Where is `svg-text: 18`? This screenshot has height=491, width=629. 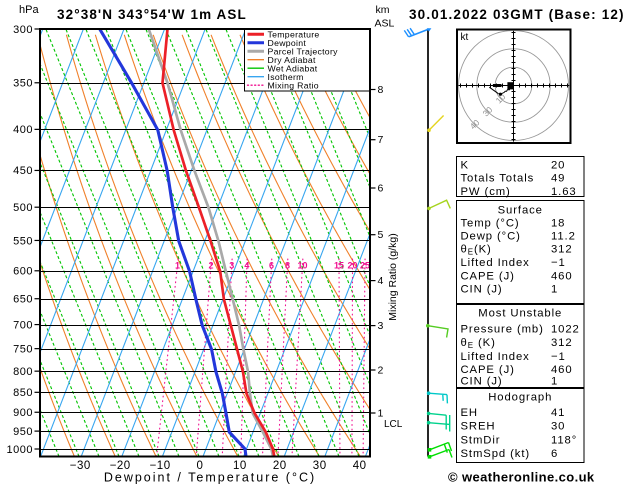 svg-text: 18 is located at coordinates (558, 223).